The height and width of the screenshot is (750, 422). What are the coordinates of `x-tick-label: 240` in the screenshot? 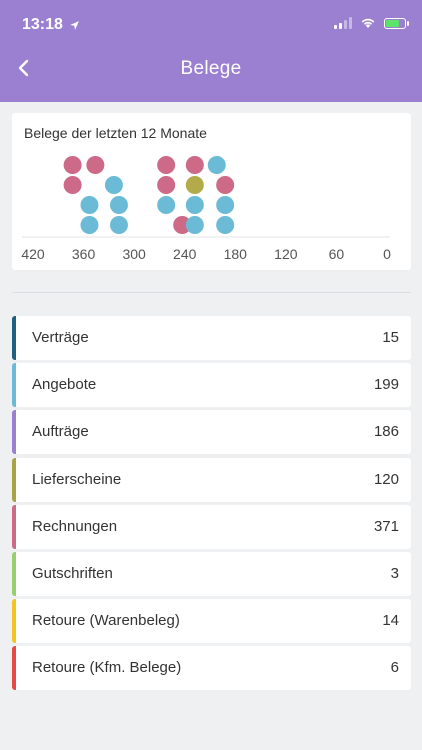 It's located at (185, 254).